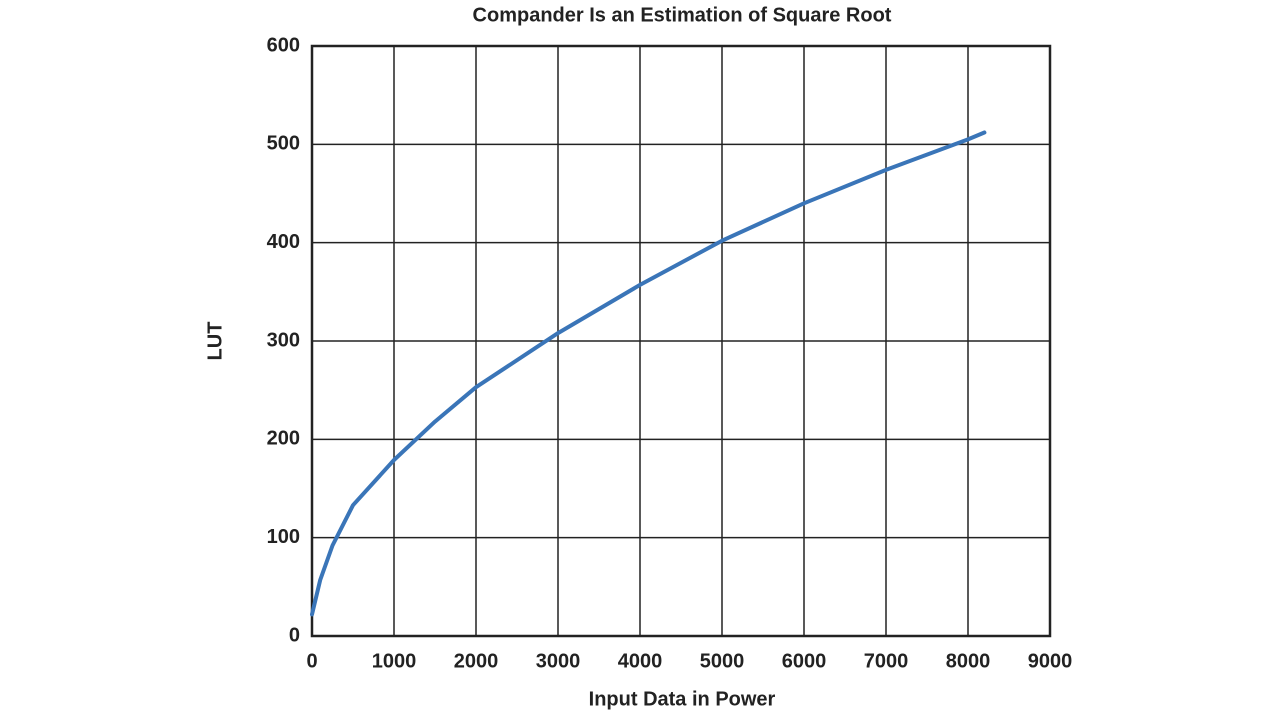  What do you see at coordinates (968, 661) in the screenshot?
I see `x-tick-label: 8000` at bounding box center [968, 661].